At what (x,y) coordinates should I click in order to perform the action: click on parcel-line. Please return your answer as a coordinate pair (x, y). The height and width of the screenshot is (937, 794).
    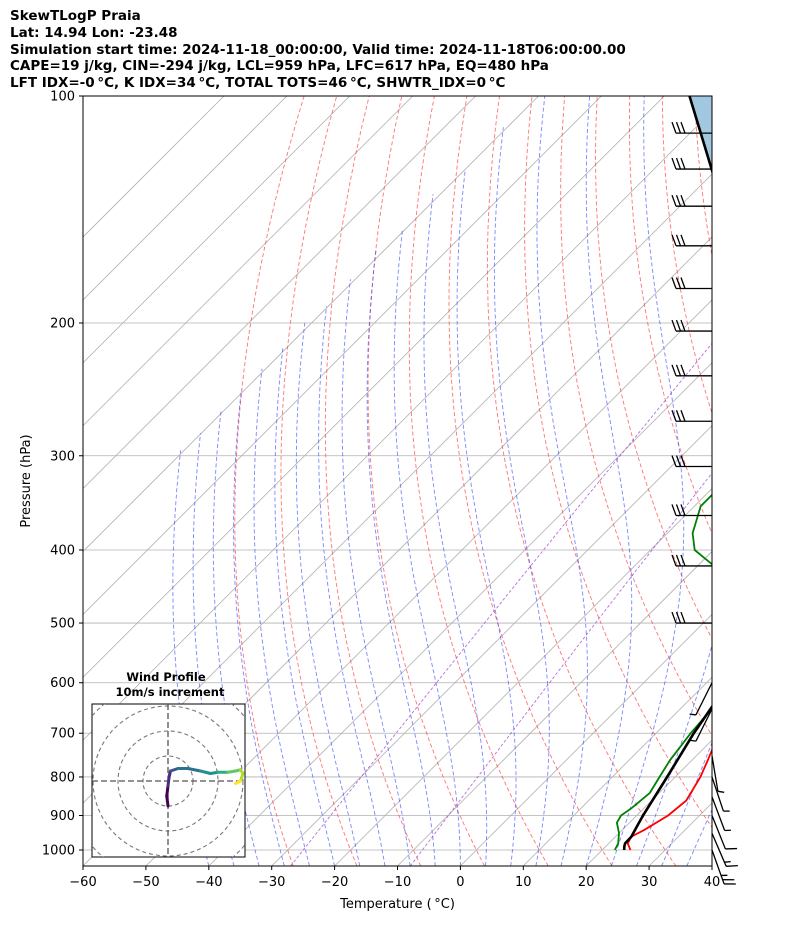
    Looking at the image, I should click on (667, 473).